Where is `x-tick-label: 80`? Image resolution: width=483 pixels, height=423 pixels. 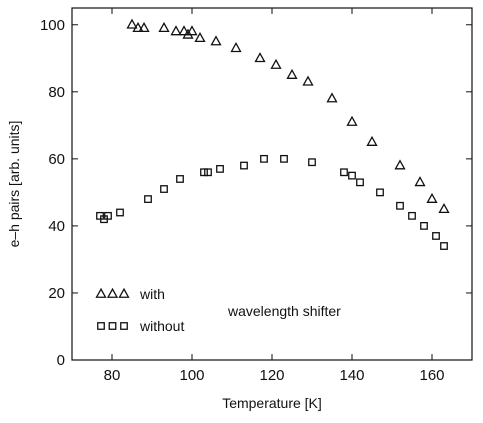
x-tick-label: 80 is located at coordinates (112, 375).